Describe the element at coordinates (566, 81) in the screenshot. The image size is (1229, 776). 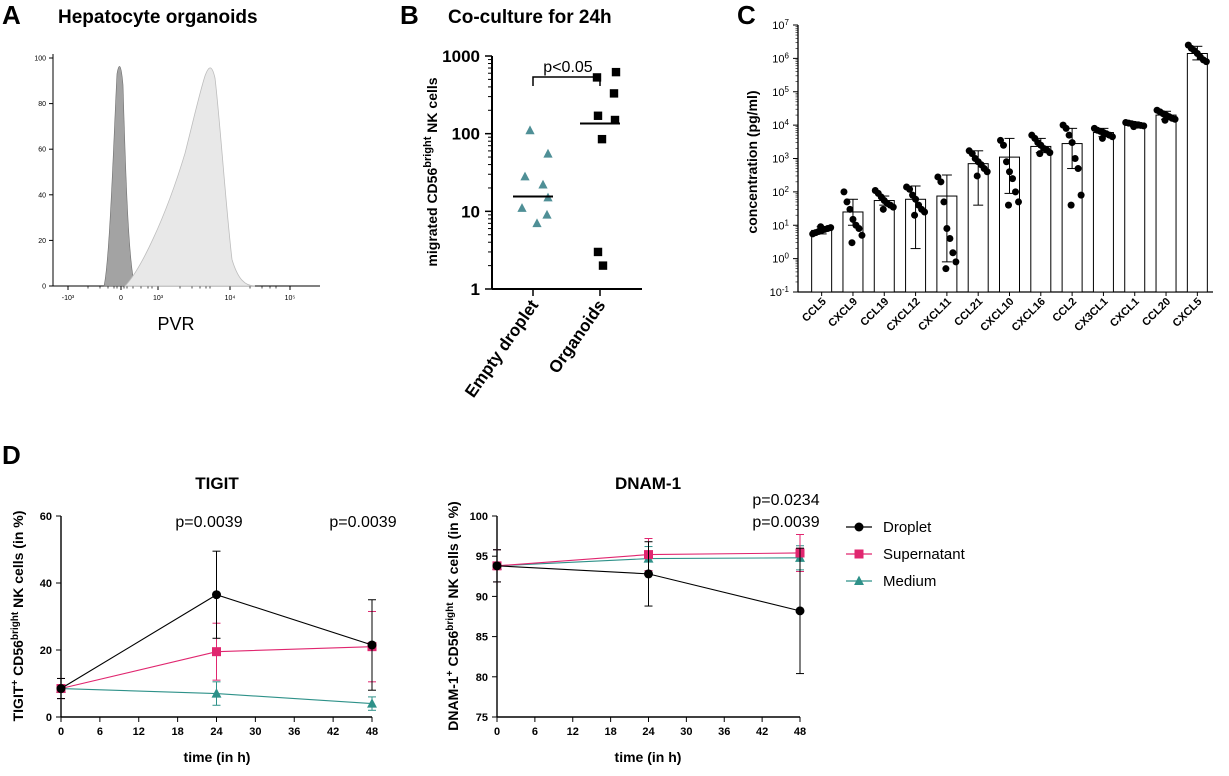
I see `significance-bracket` at that location.